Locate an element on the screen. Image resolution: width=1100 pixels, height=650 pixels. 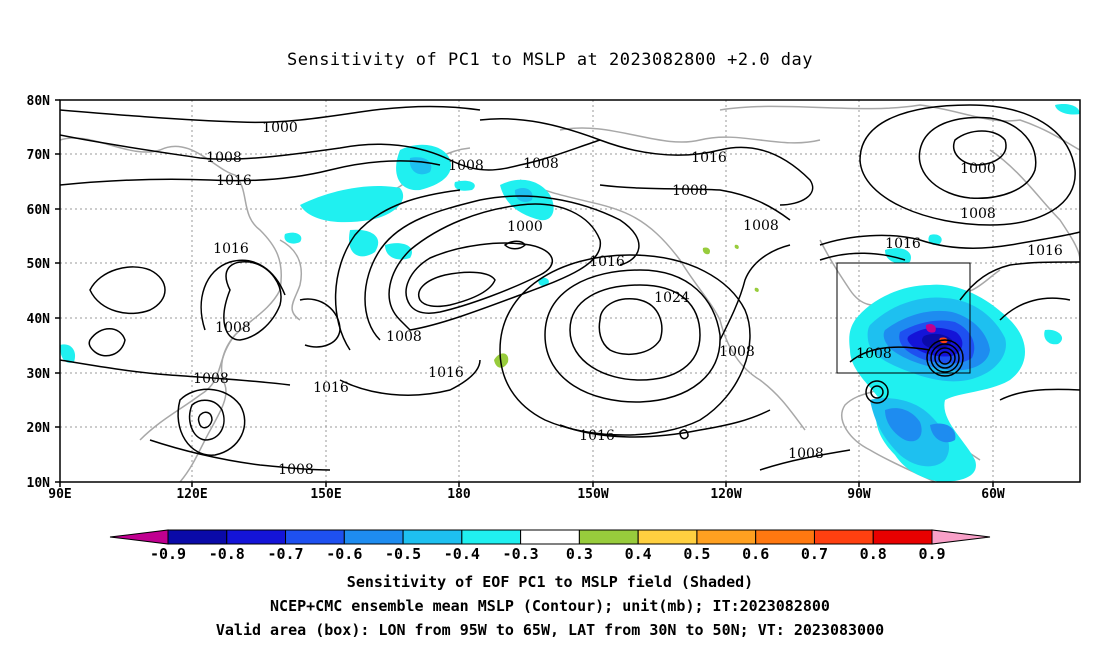
lon-label: 90E is located at coordinates (59, 494).